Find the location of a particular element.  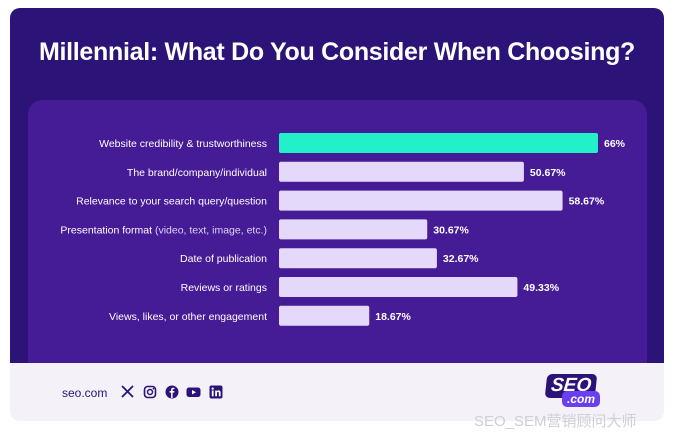

linkedin-icon is located at coordinates (215, 391).